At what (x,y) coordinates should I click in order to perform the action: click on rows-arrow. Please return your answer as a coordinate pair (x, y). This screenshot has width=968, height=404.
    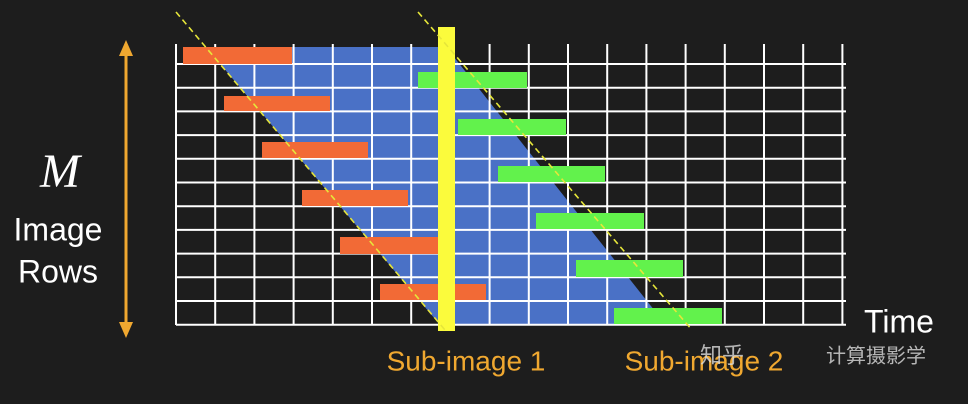
    Looking at the image, I should click on (126, 189).